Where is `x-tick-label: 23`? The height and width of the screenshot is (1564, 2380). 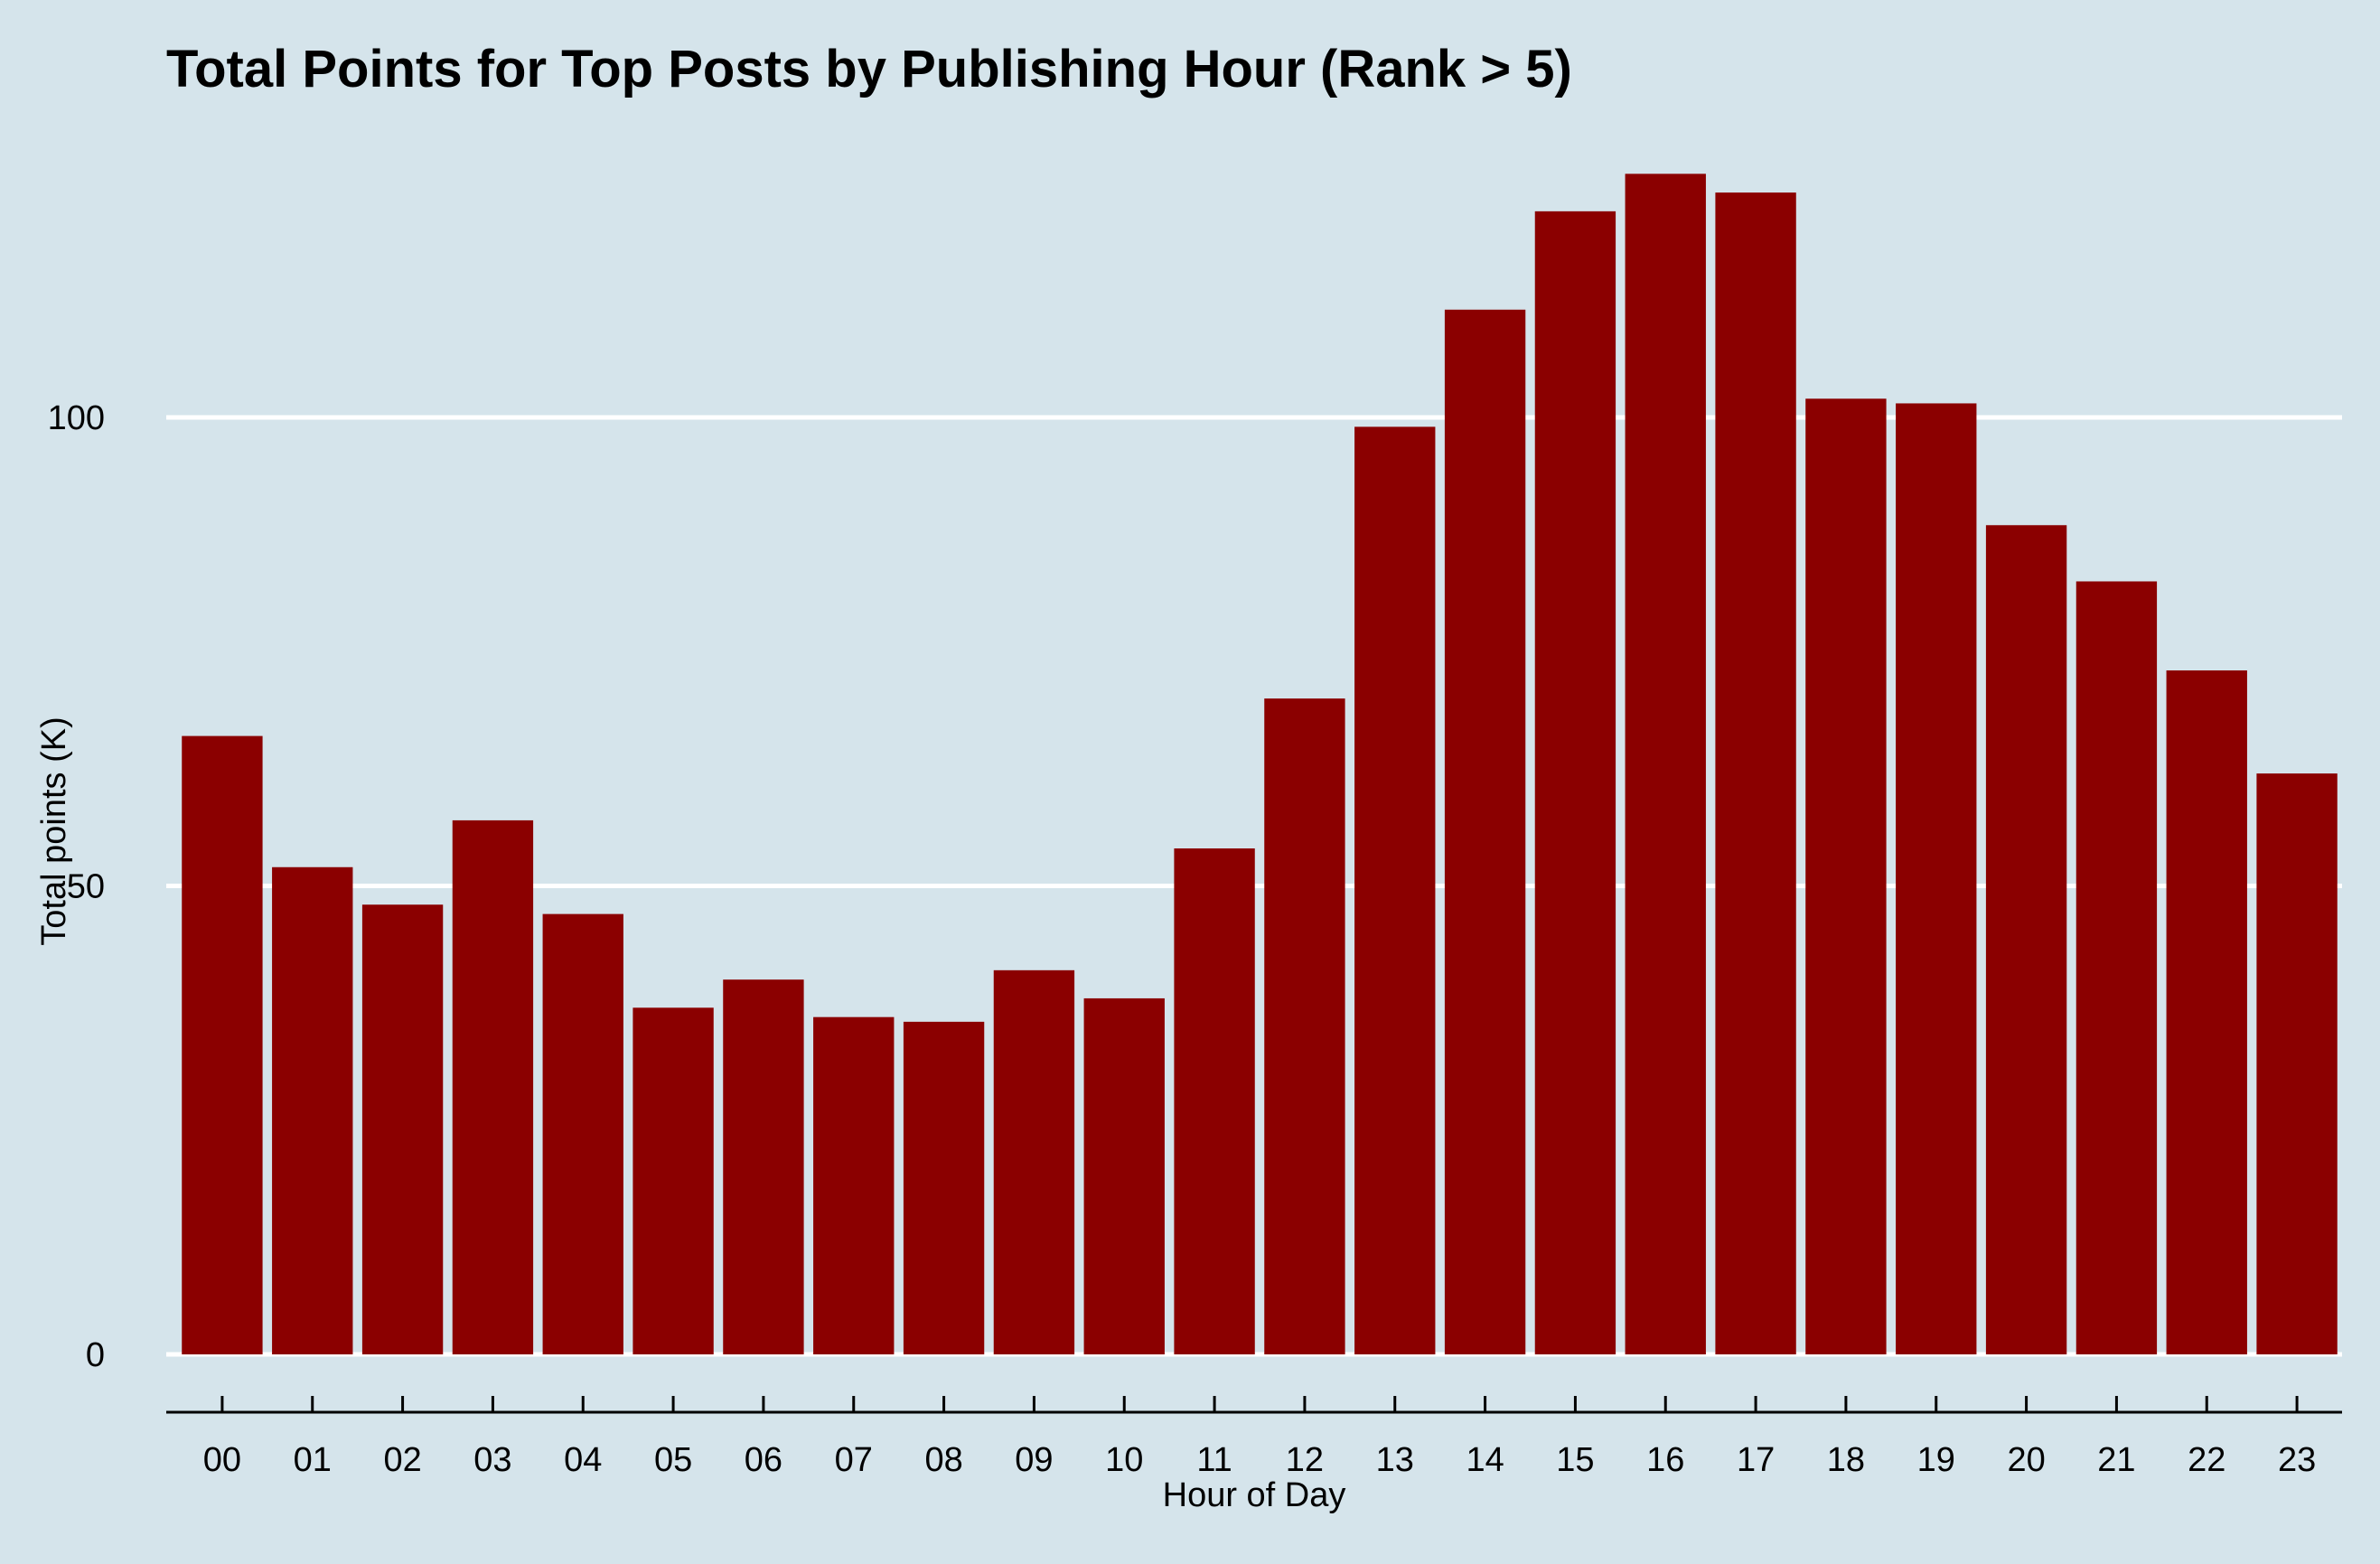 x-tick-label: 23 is located at coordinates (2297, 1460).